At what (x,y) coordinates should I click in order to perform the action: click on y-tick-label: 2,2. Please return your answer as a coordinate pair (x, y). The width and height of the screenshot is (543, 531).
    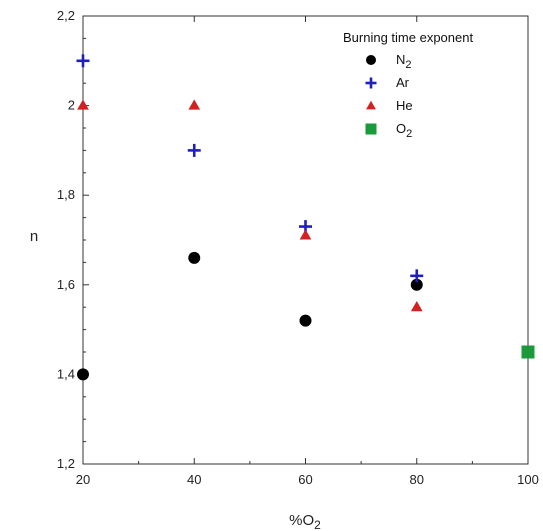
    Looking at the image, I should click on (66, 15).